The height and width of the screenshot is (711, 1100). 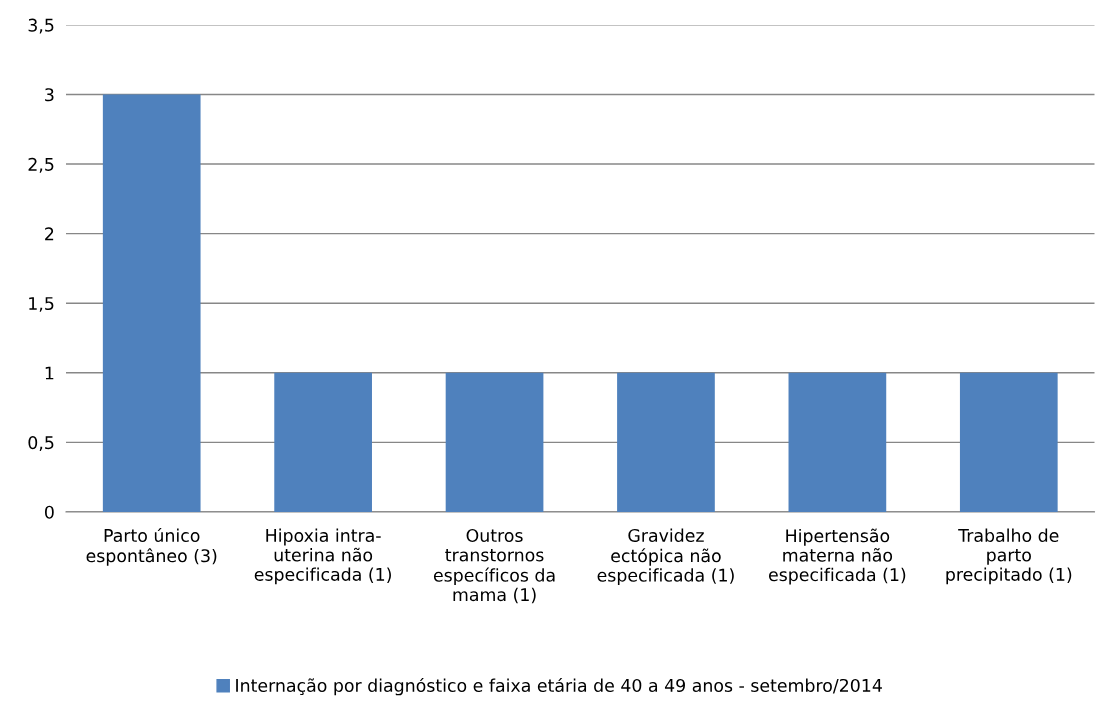 What do you see at coordinates (837, 556) in the screenshot?
I see `x-tick-label: Hipertensão materna não especificada (1)` at bounding box center [837, 556].